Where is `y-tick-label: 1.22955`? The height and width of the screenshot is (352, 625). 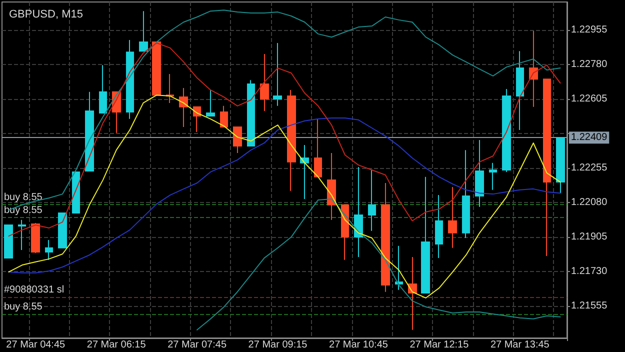 y-tick-label: 1.22955 is located at coordinates (589, 30).